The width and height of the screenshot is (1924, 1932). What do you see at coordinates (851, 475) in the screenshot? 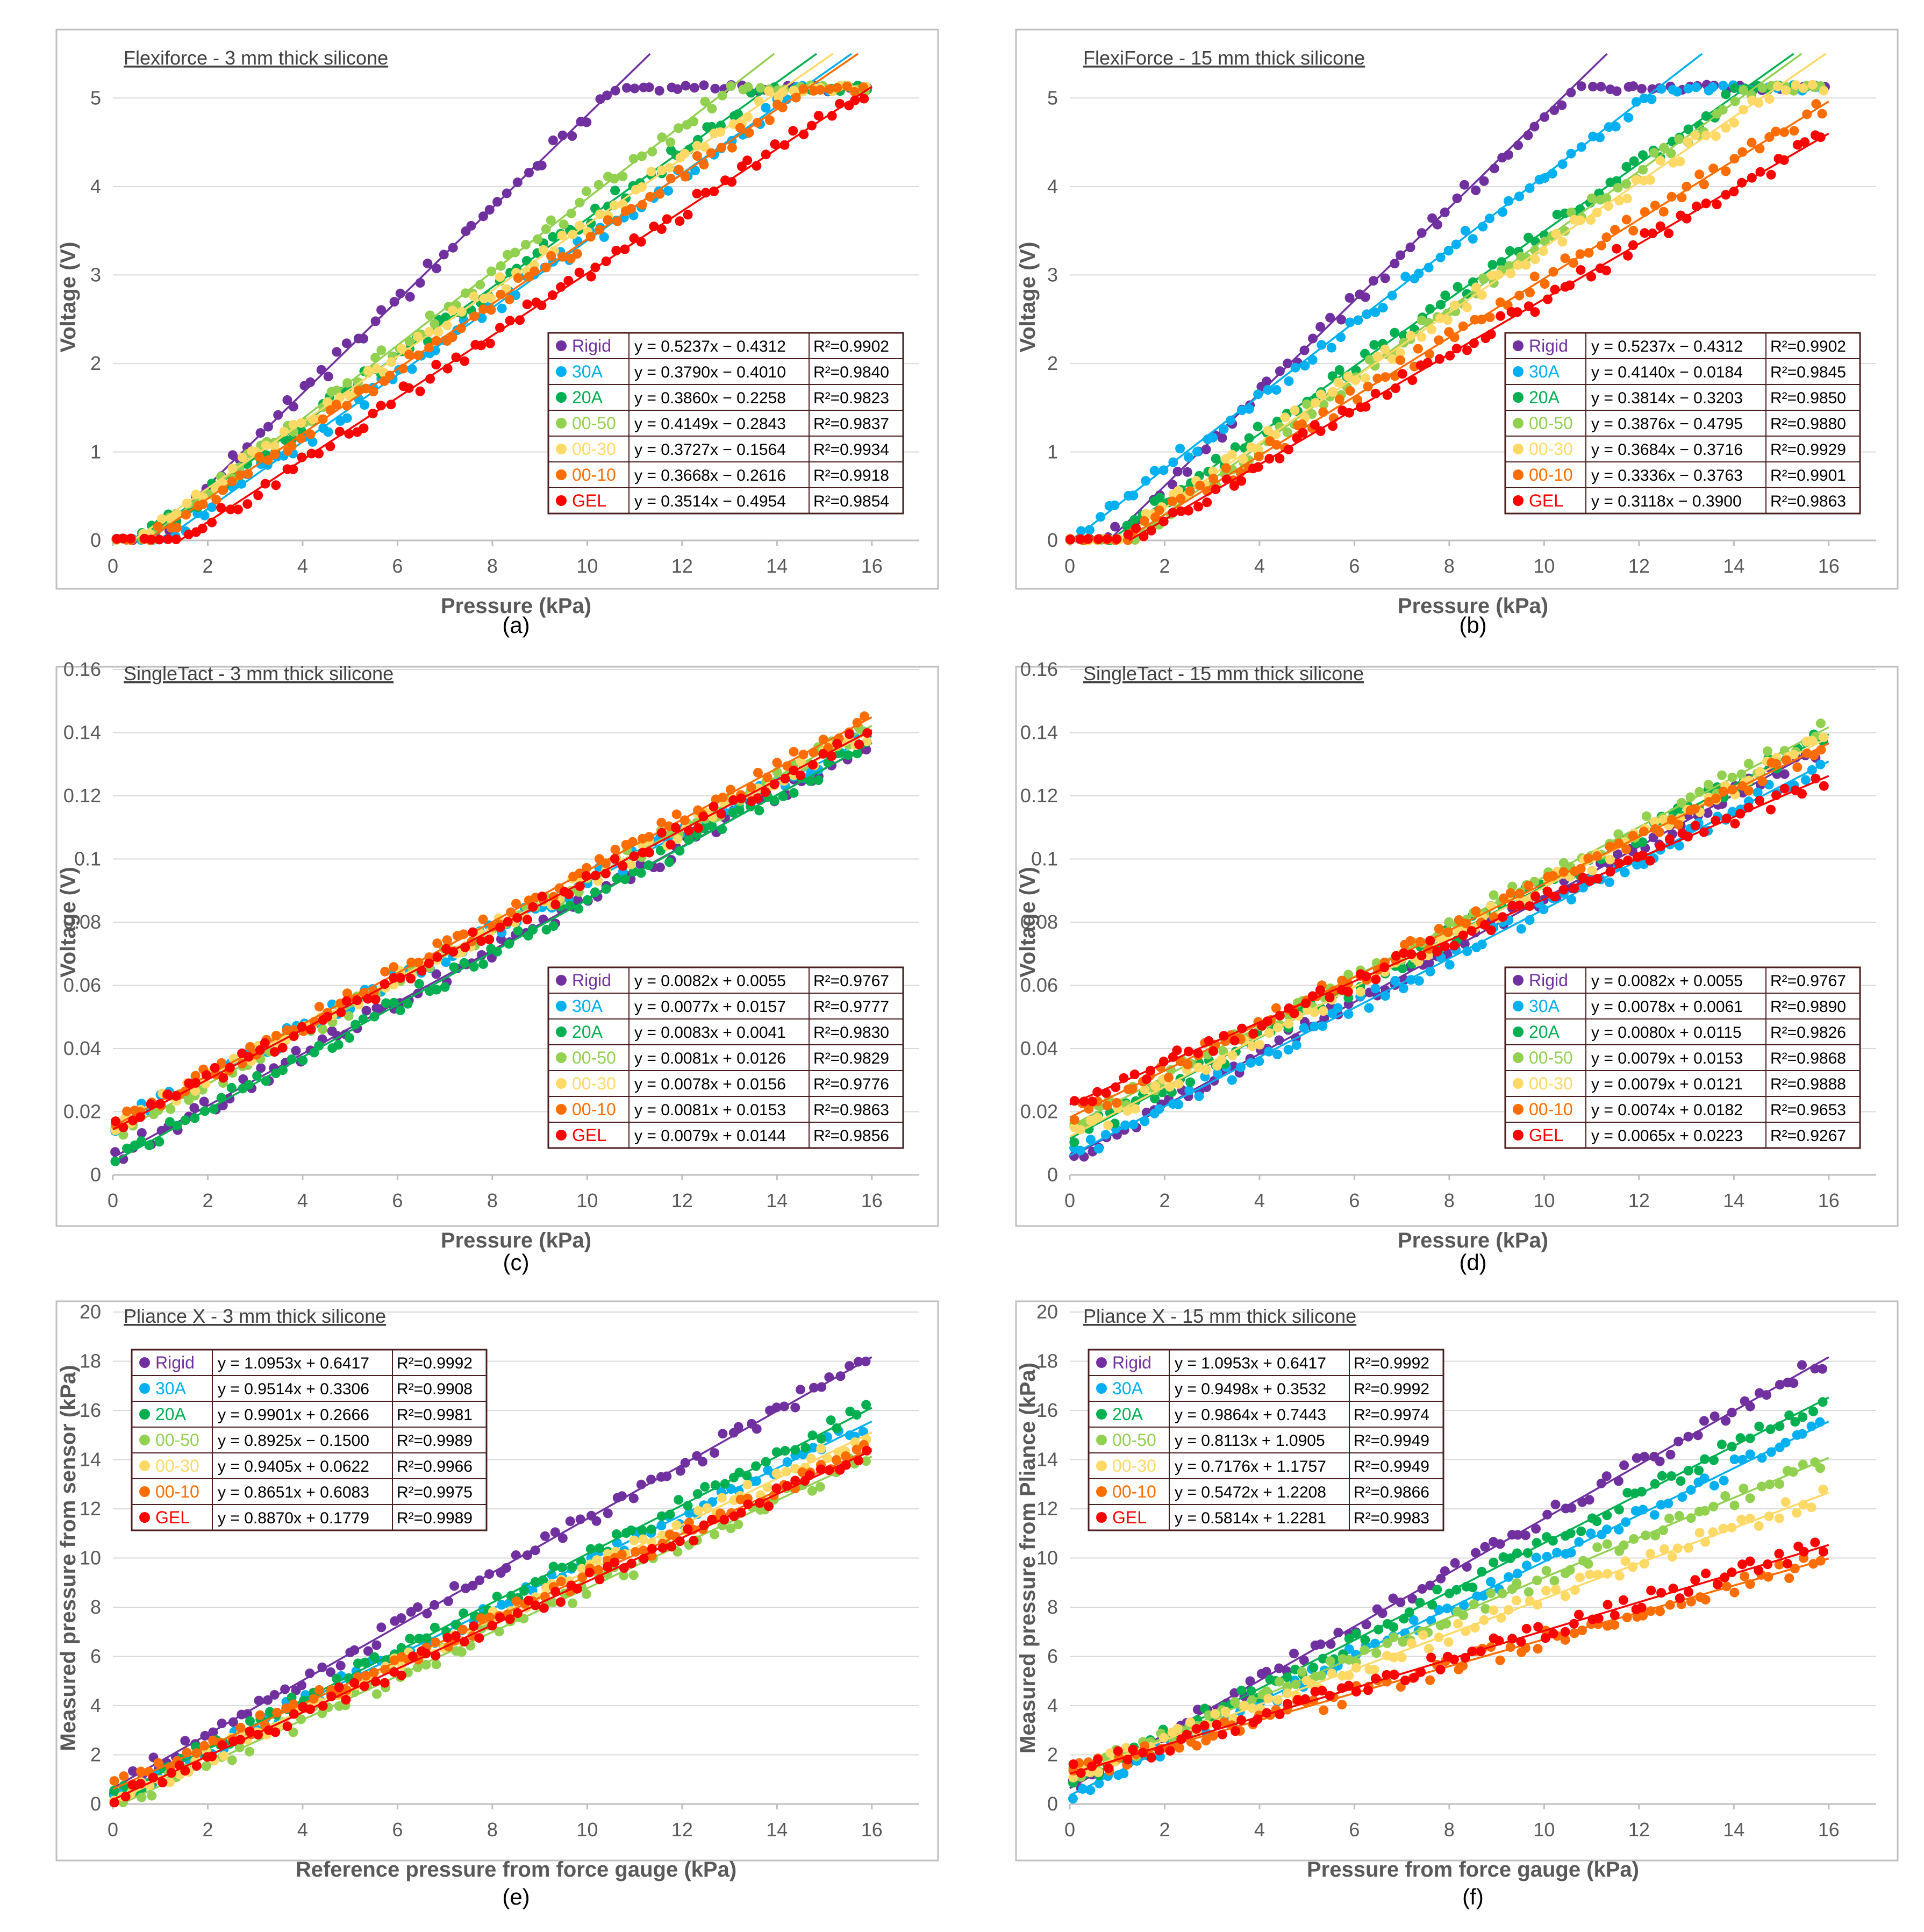
I see `legend-r2: R²=0.9918` at bounding box center [851, 475].